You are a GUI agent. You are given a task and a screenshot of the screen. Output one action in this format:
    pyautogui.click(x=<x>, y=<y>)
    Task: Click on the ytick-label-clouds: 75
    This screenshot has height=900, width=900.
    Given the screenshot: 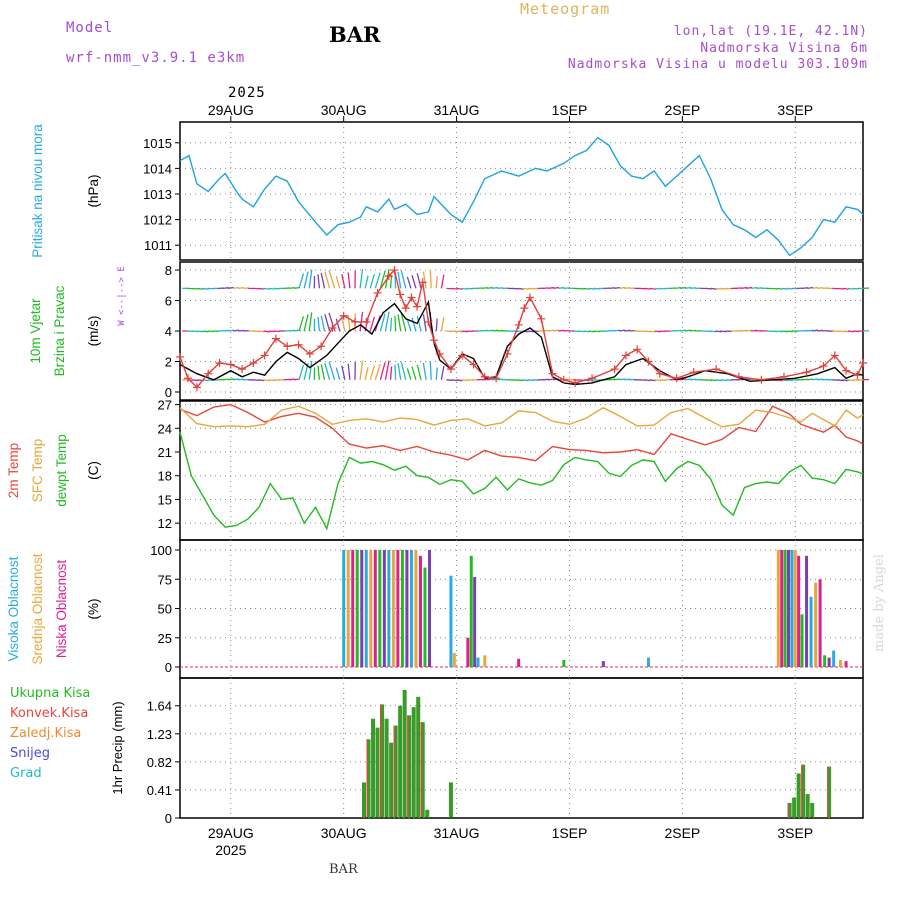 What is the action you would take?
    pyautogui.click(x=165, y=579)
    